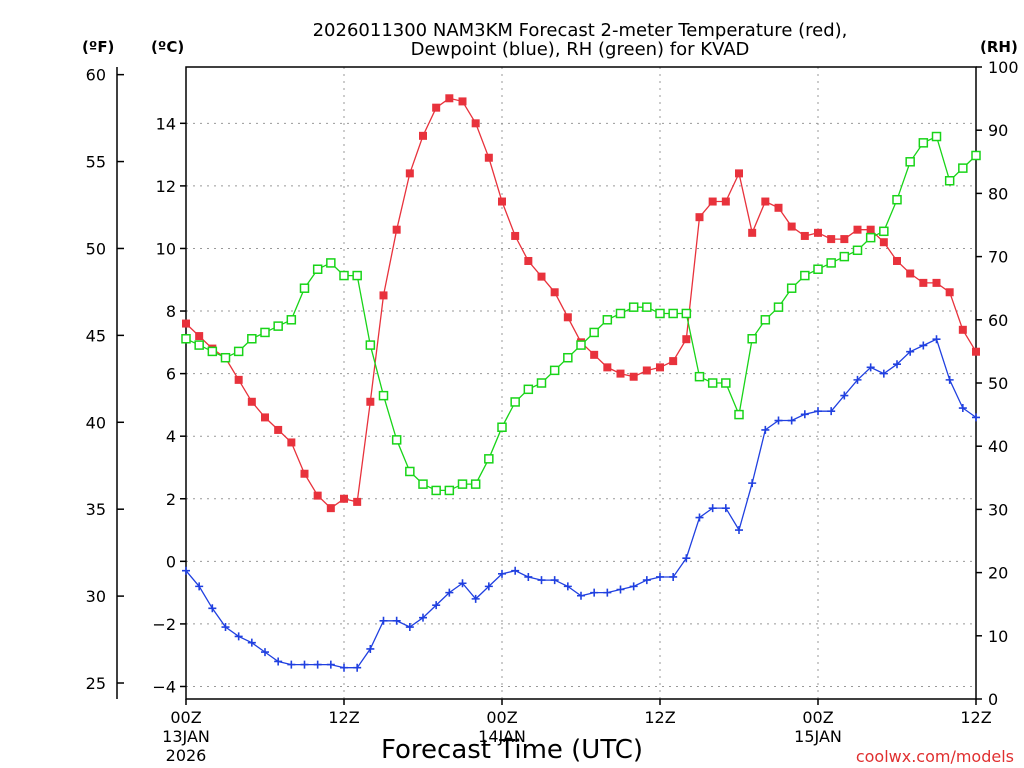 The height and width of the screenshot is (768, 1024). Describe the element at coordinates (167, 47) in the screenshot. I see `celsius-axis-label: (ºC)` at that location.